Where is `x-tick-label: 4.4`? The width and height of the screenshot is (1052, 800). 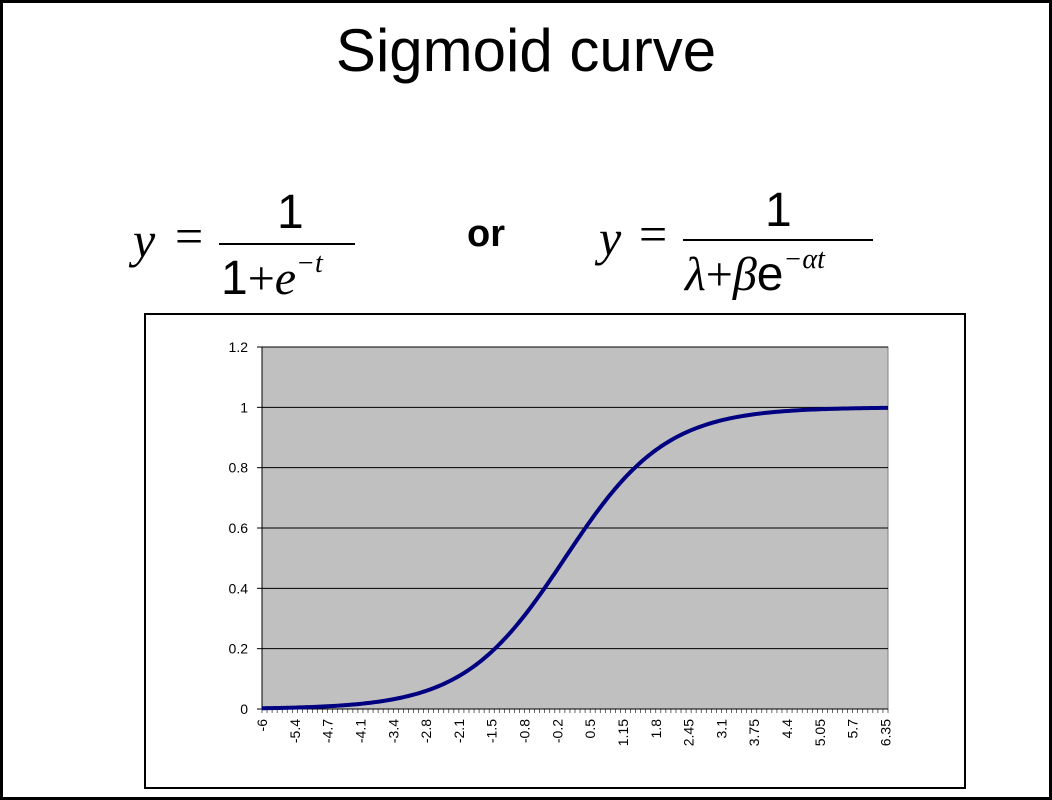
x-tick-label: 4.4 is located at coordinates (787, 729).